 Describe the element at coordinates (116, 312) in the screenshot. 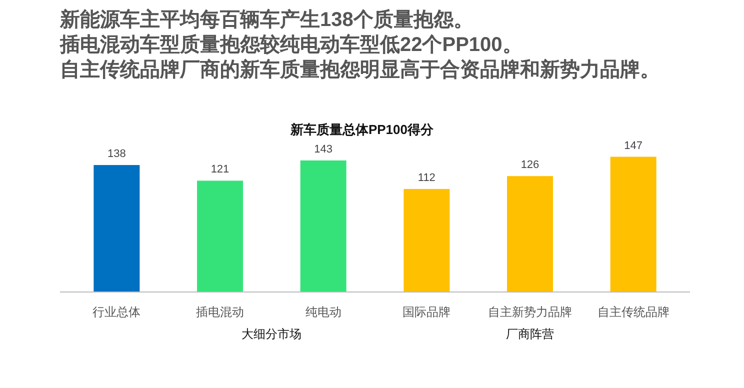

I see `x-tick-label: 行业总体` at that location.